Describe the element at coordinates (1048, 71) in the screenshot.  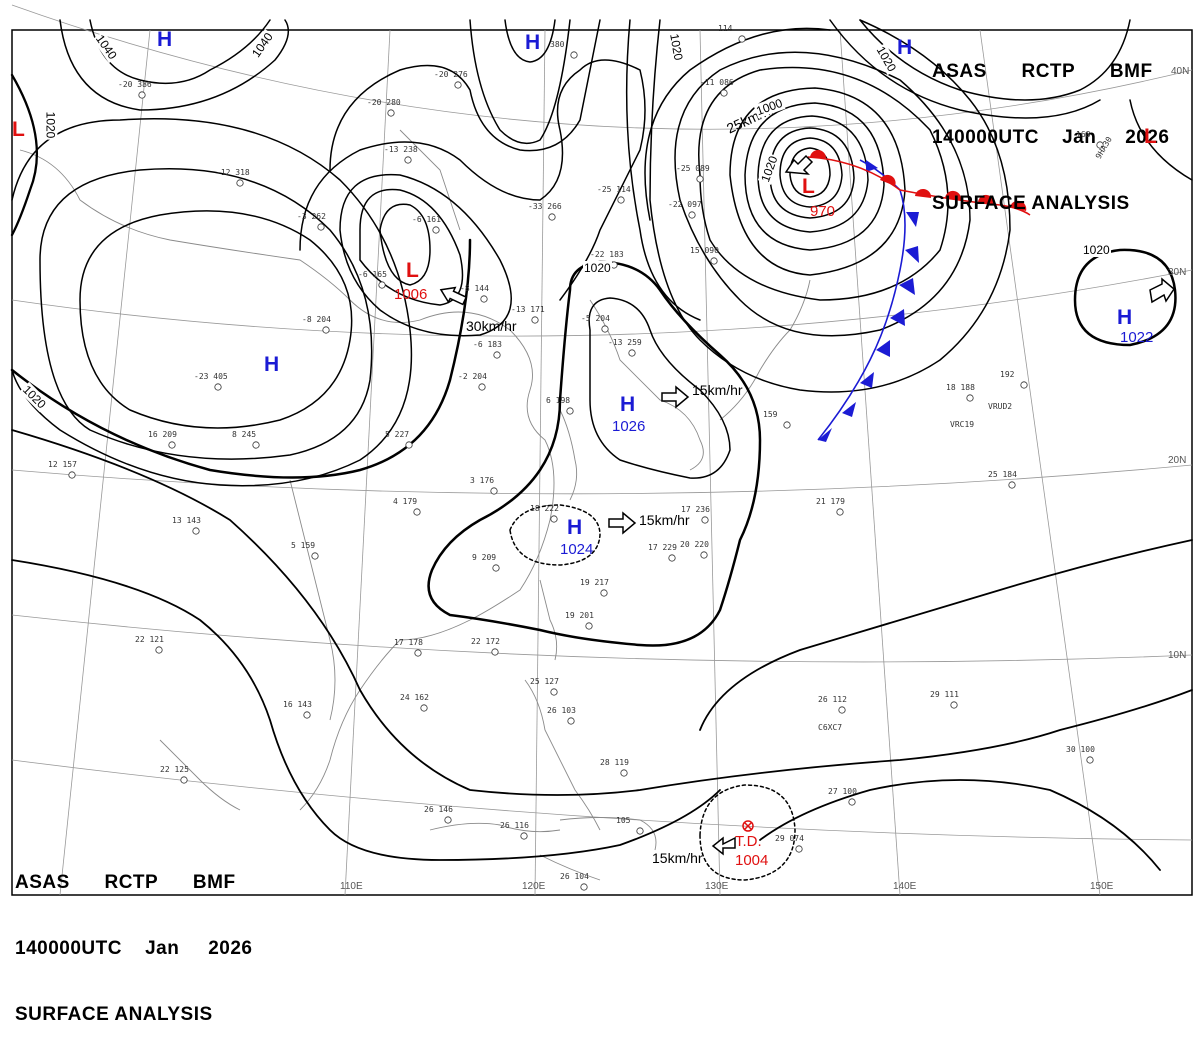
I see `title-word: RCTP` at that location.